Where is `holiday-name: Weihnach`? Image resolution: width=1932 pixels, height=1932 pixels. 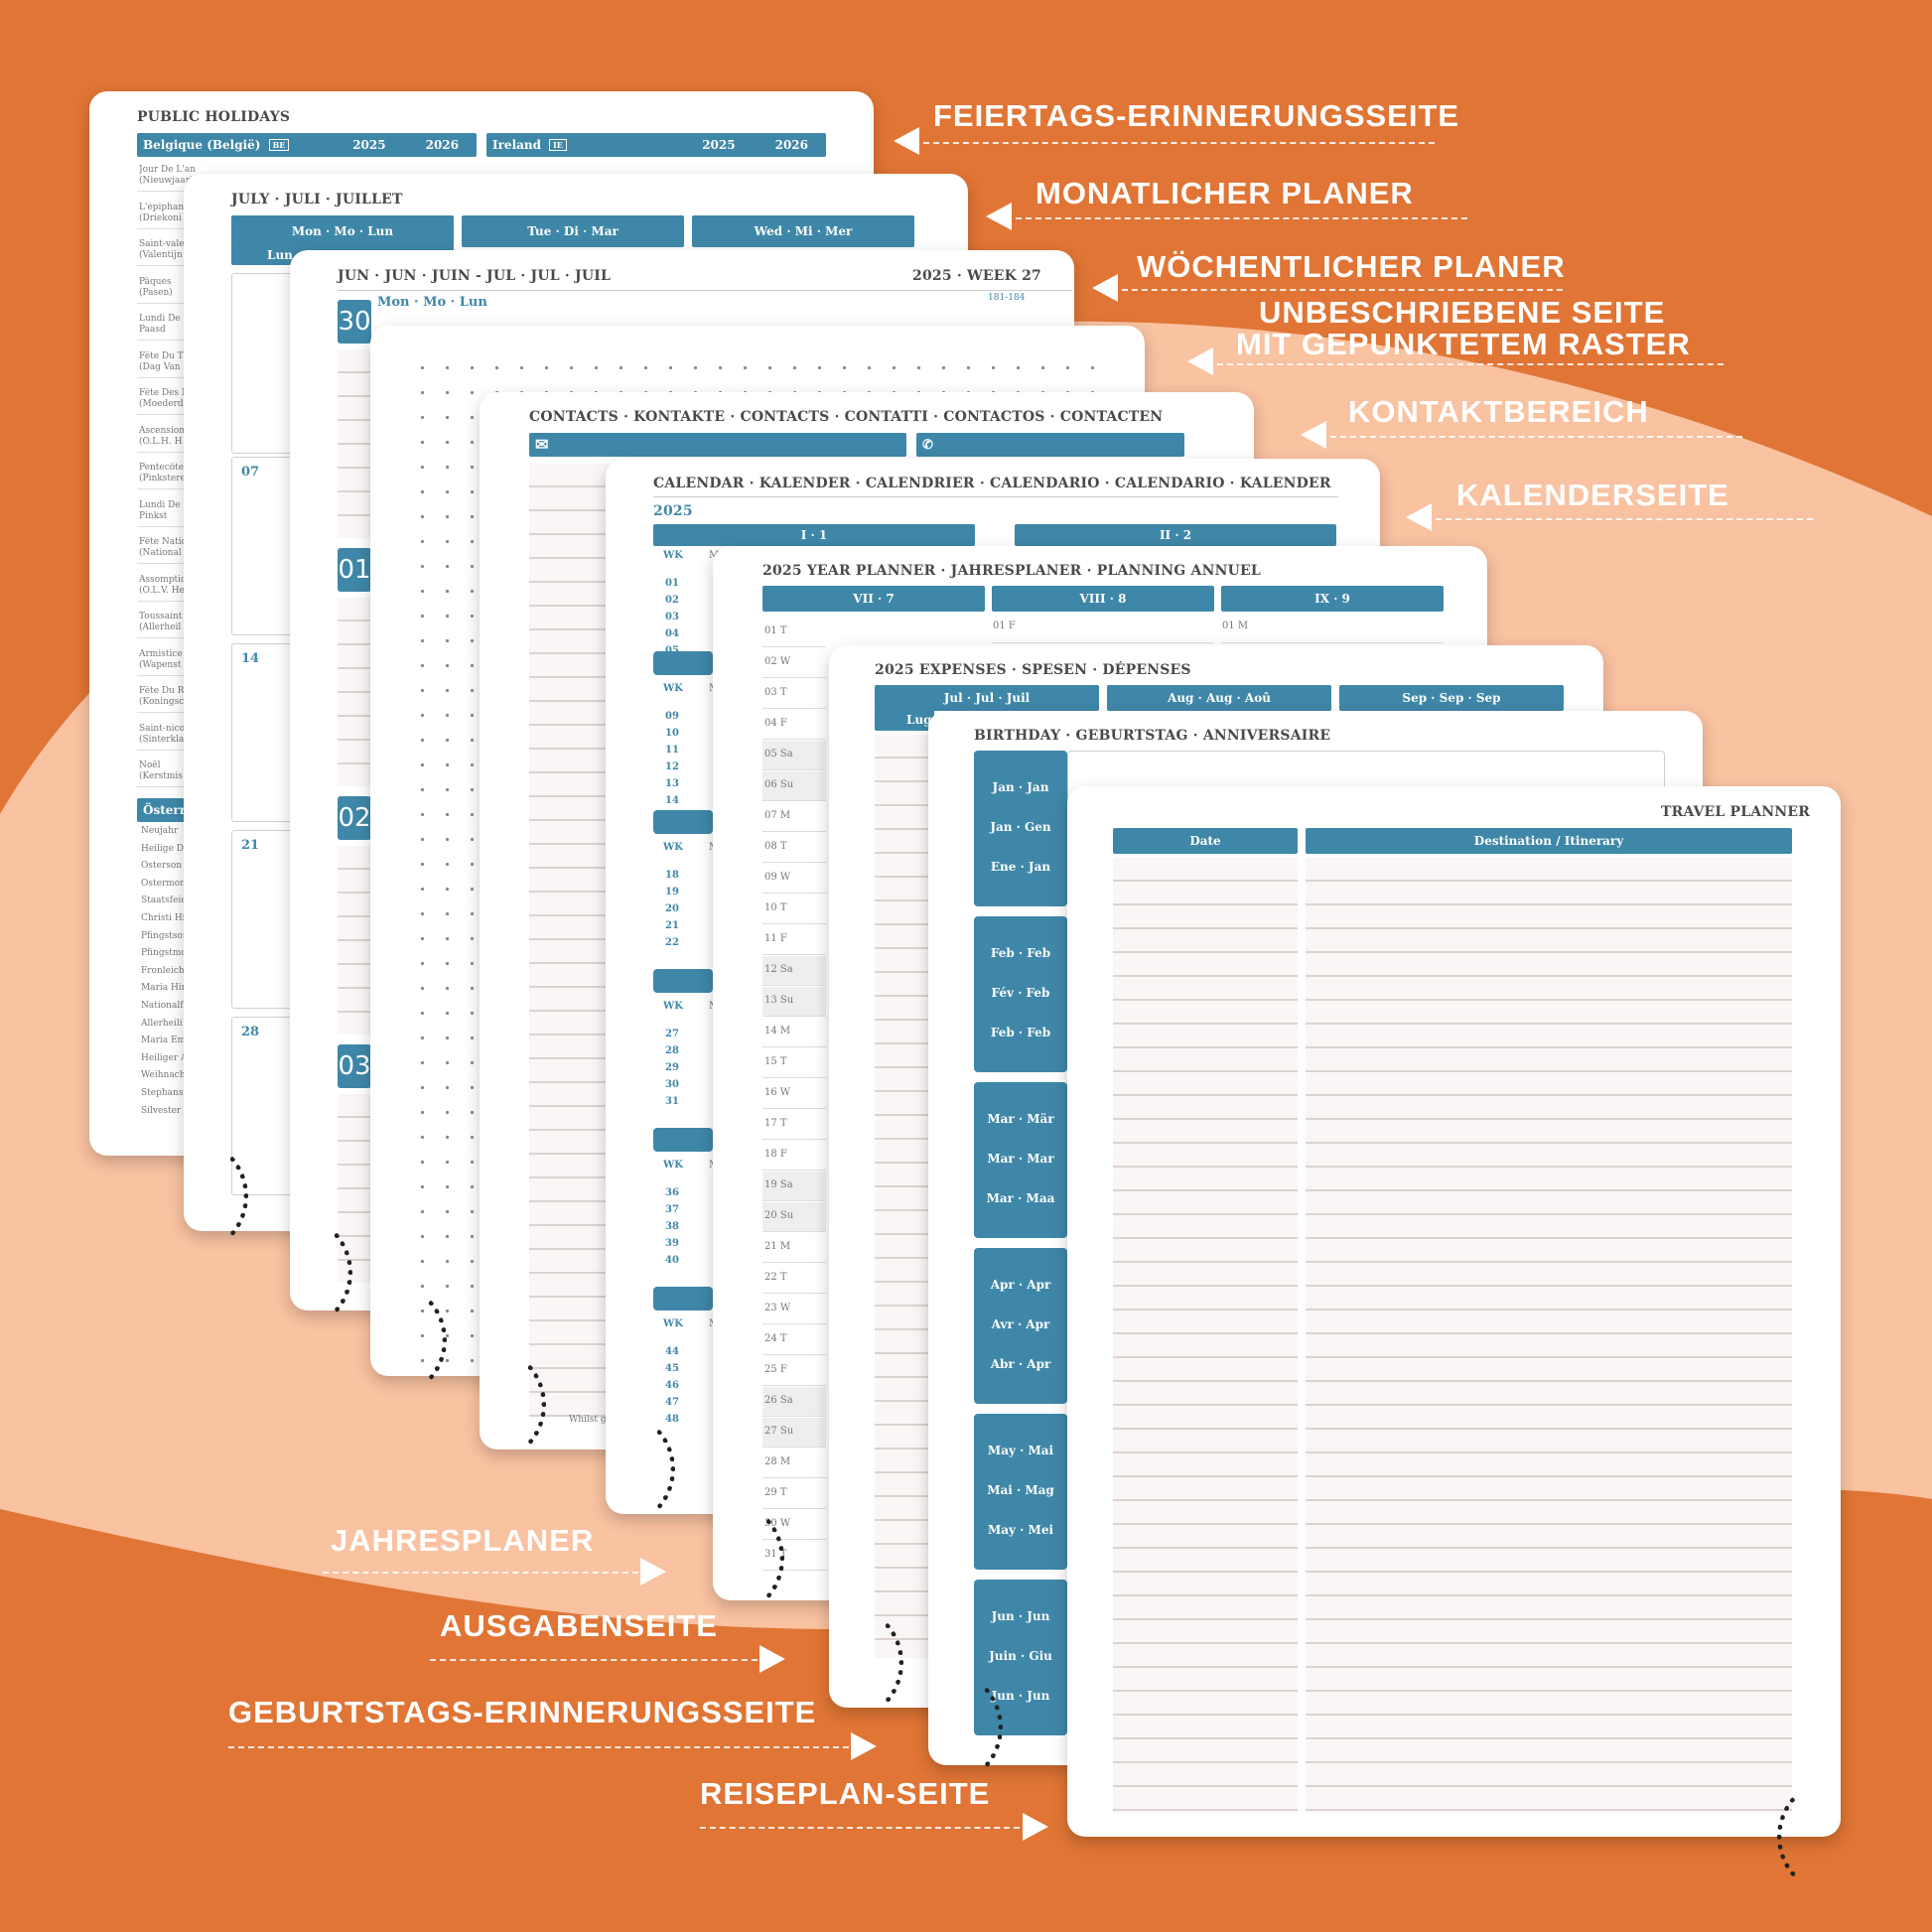
holiday-name: Weihnach is located at coordinates (163, 1075).